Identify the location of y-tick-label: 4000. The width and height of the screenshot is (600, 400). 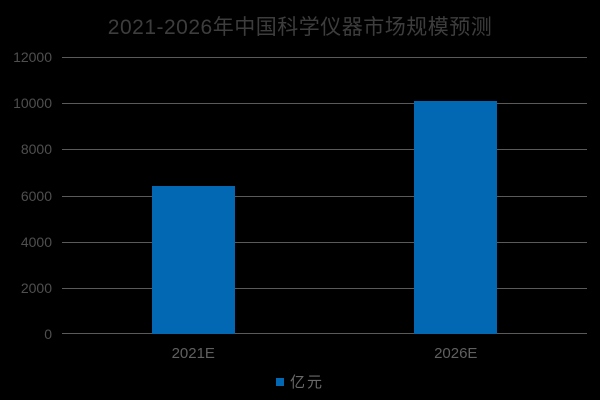
(36, 241).